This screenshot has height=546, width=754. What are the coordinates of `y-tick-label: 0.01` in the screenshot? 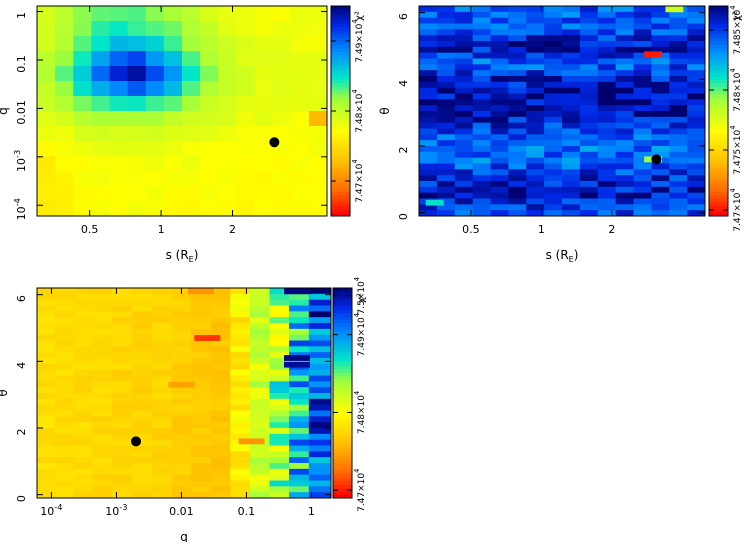 It's located at (21, 112).